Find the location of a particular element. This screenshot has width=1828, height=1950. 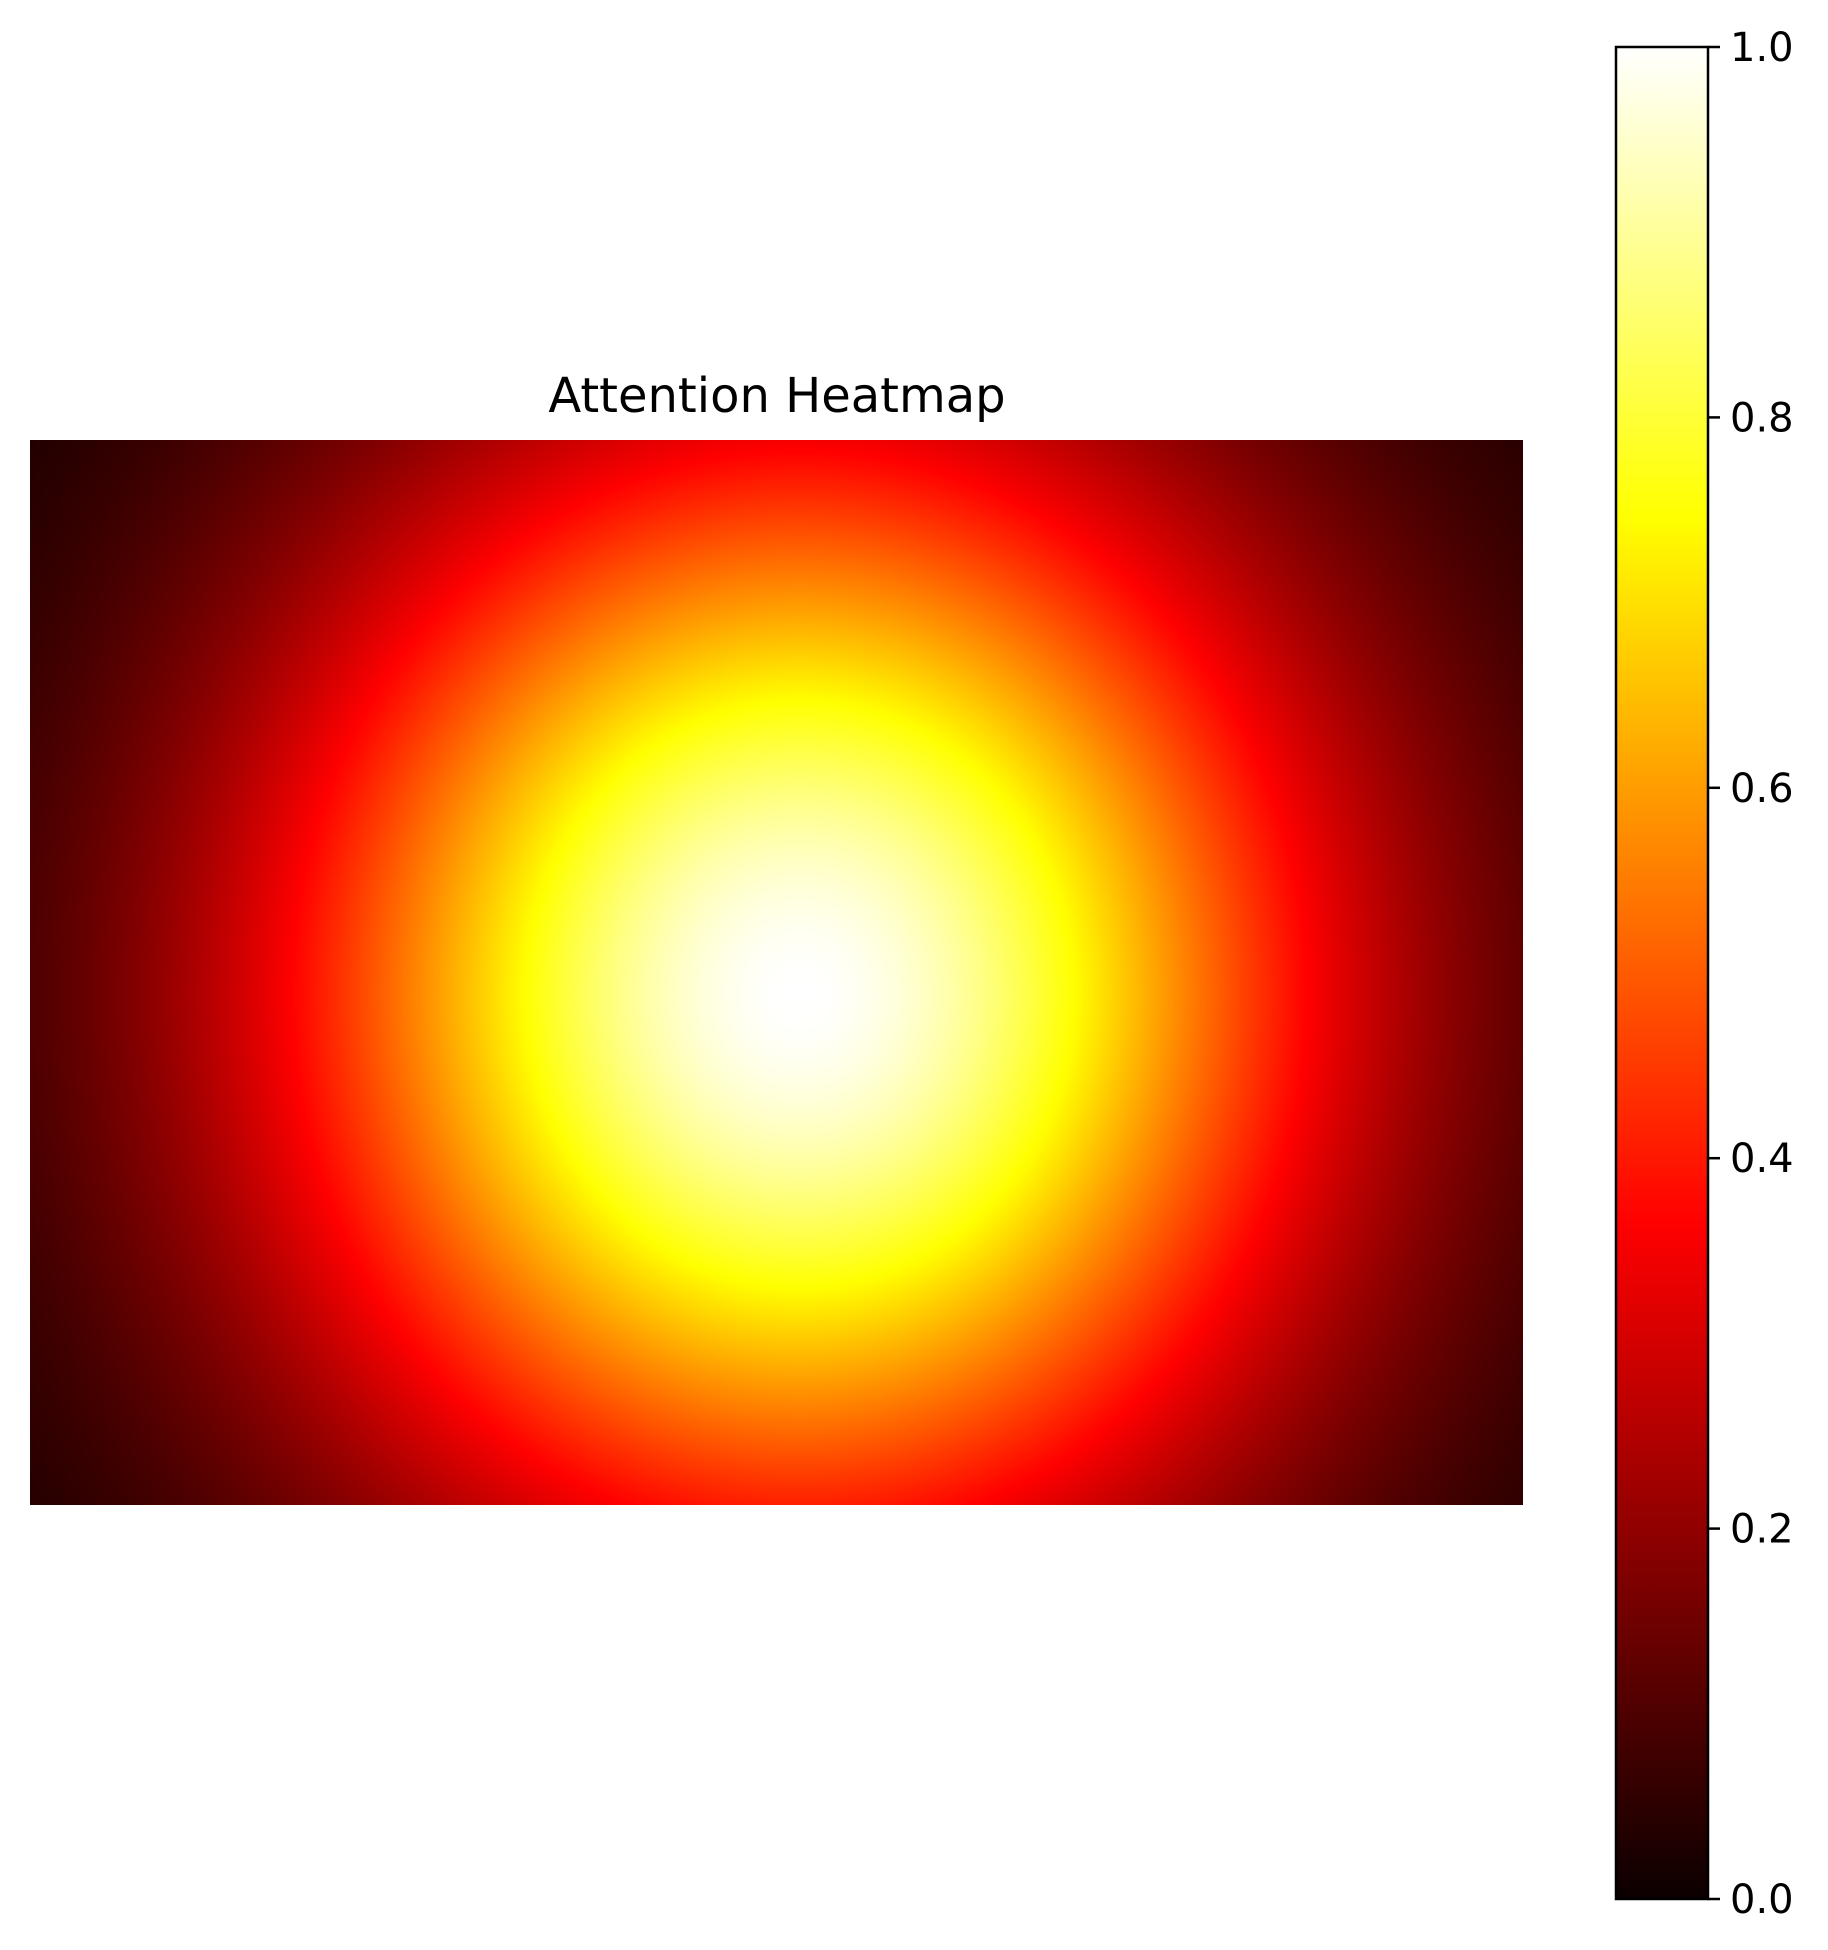

colorbar-tick-label: 0.0 is located at coordinates (1762, 1900).